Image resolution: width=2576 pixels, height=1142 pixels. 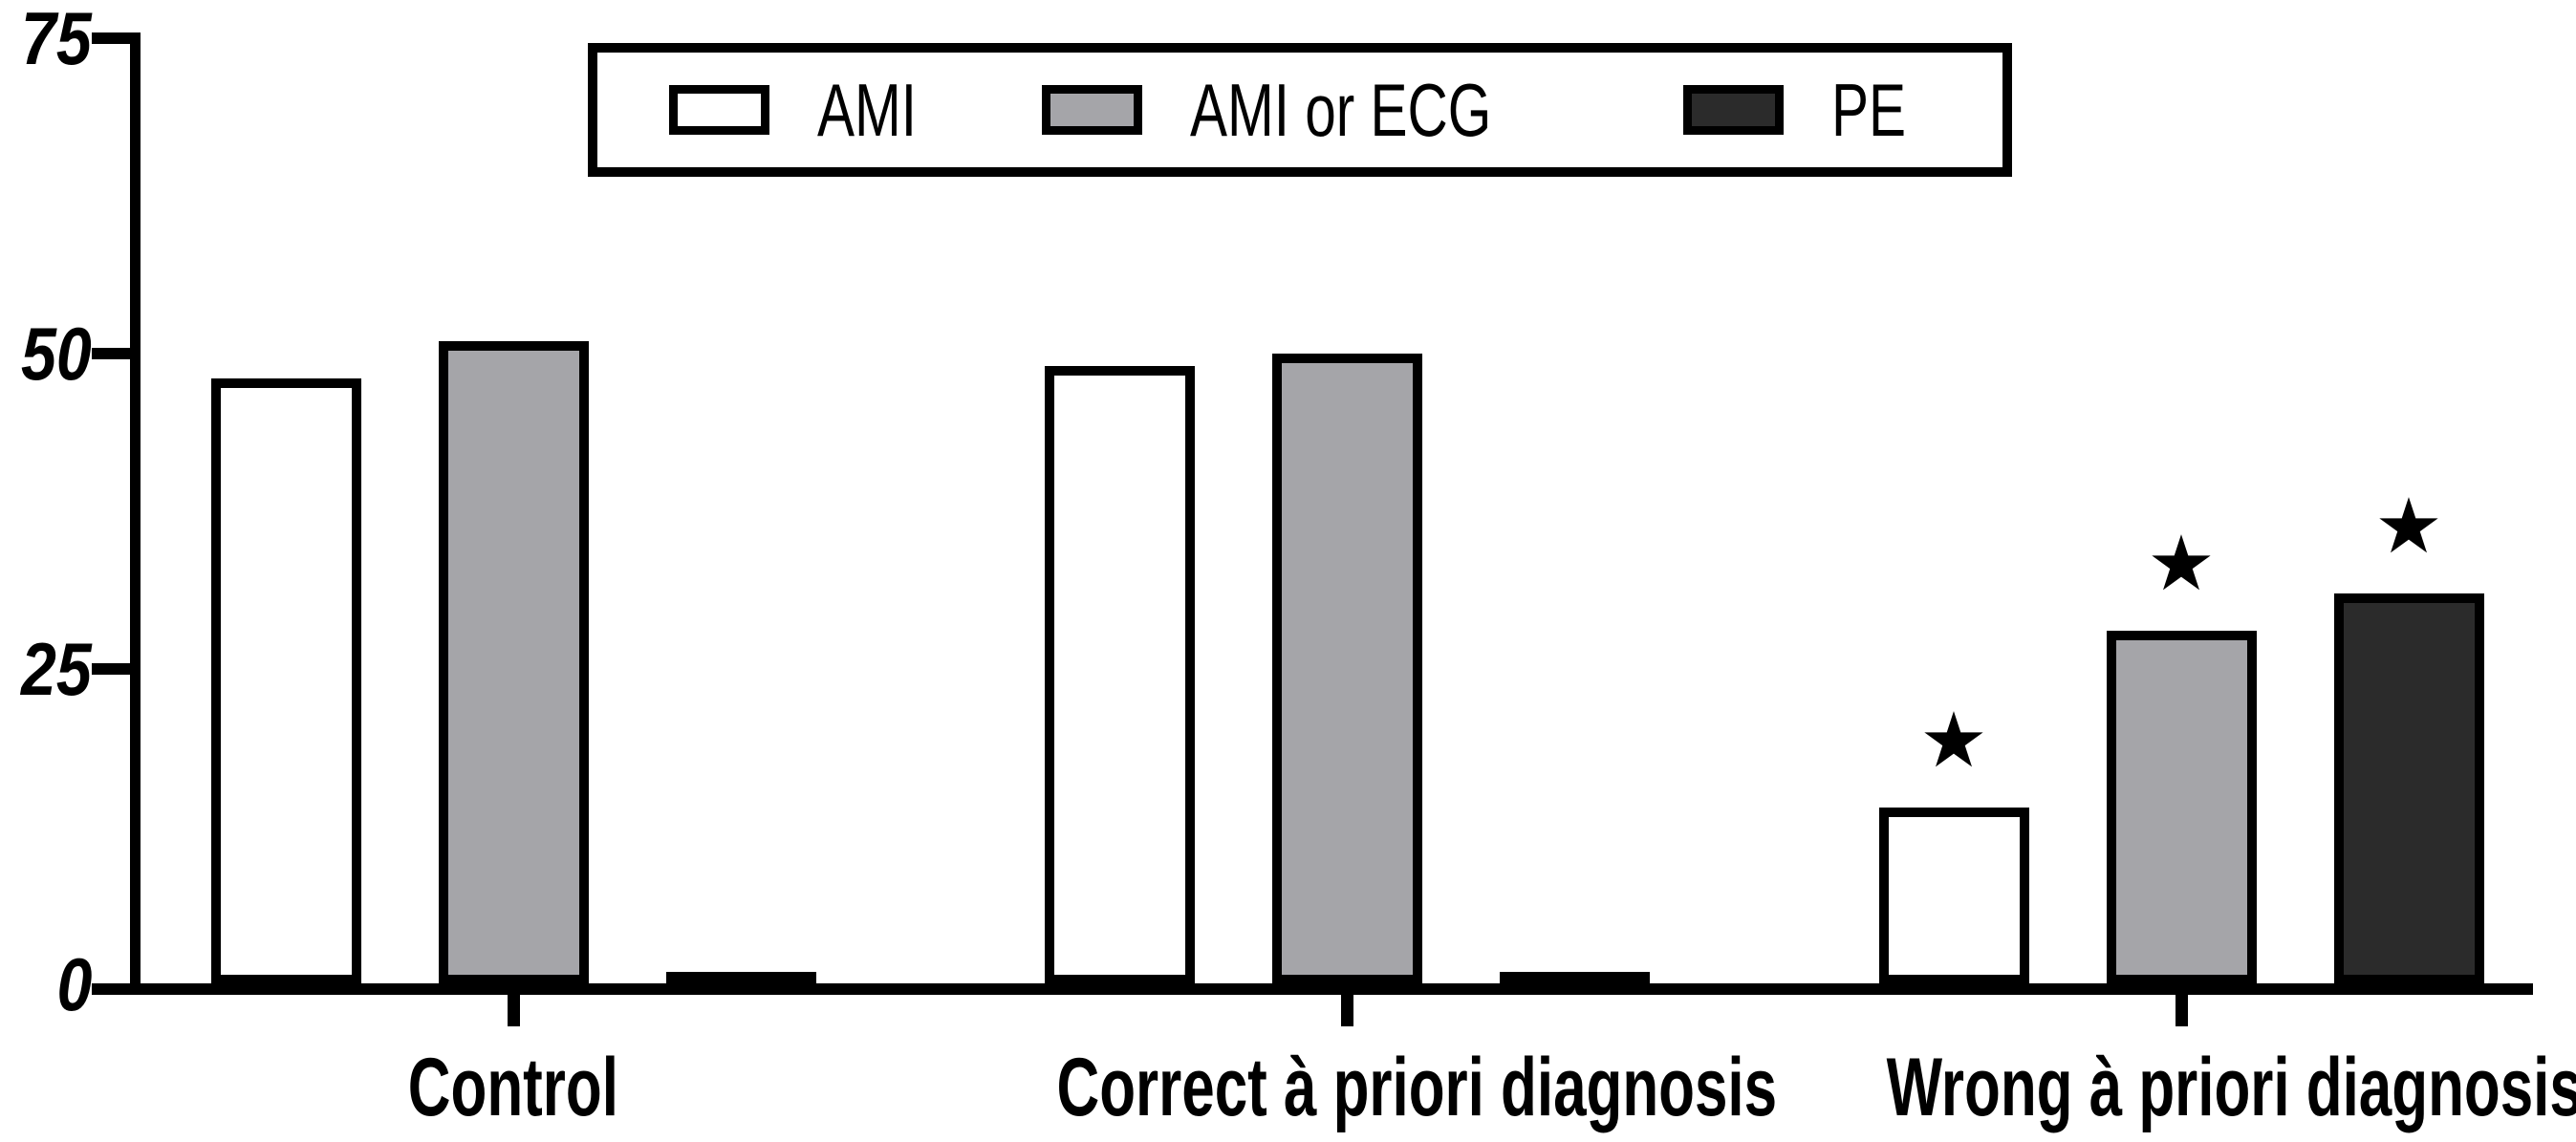 I want to click on x-axis-line, so click(x=1312, y=989).